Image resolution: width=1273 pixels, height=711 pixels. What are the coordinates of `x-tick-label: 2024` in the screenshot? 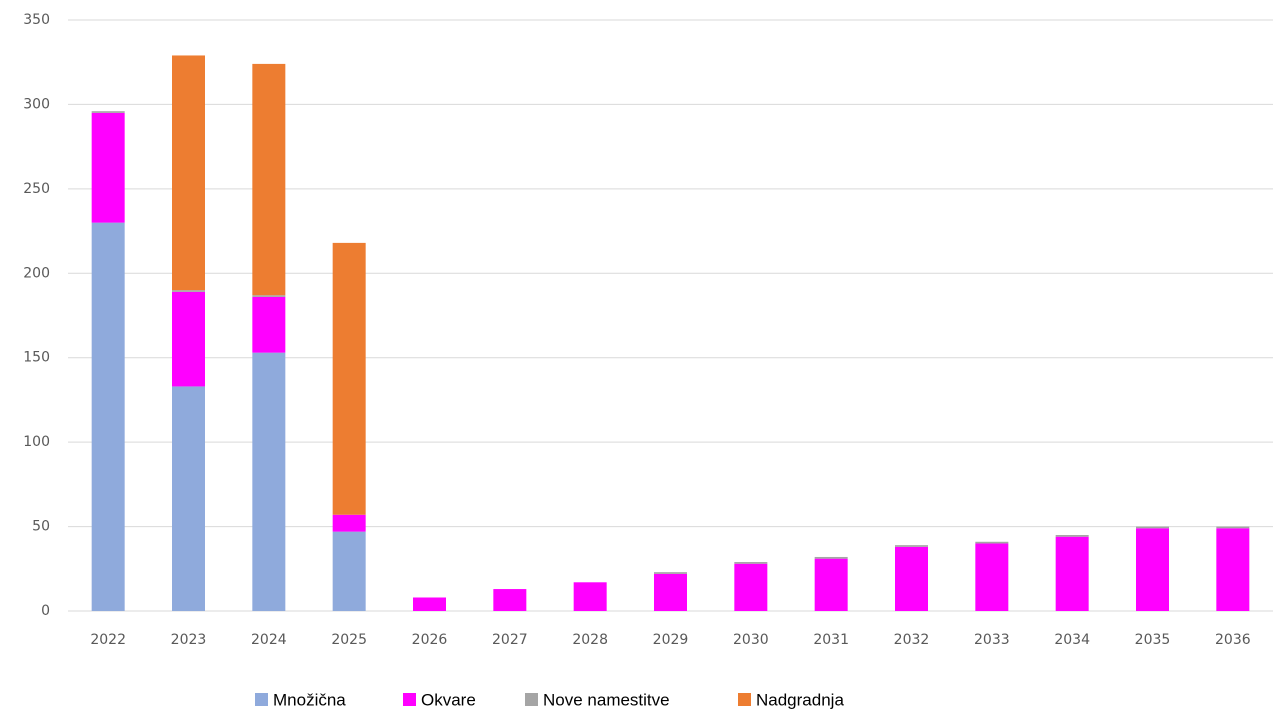 It's located at (269, 640).